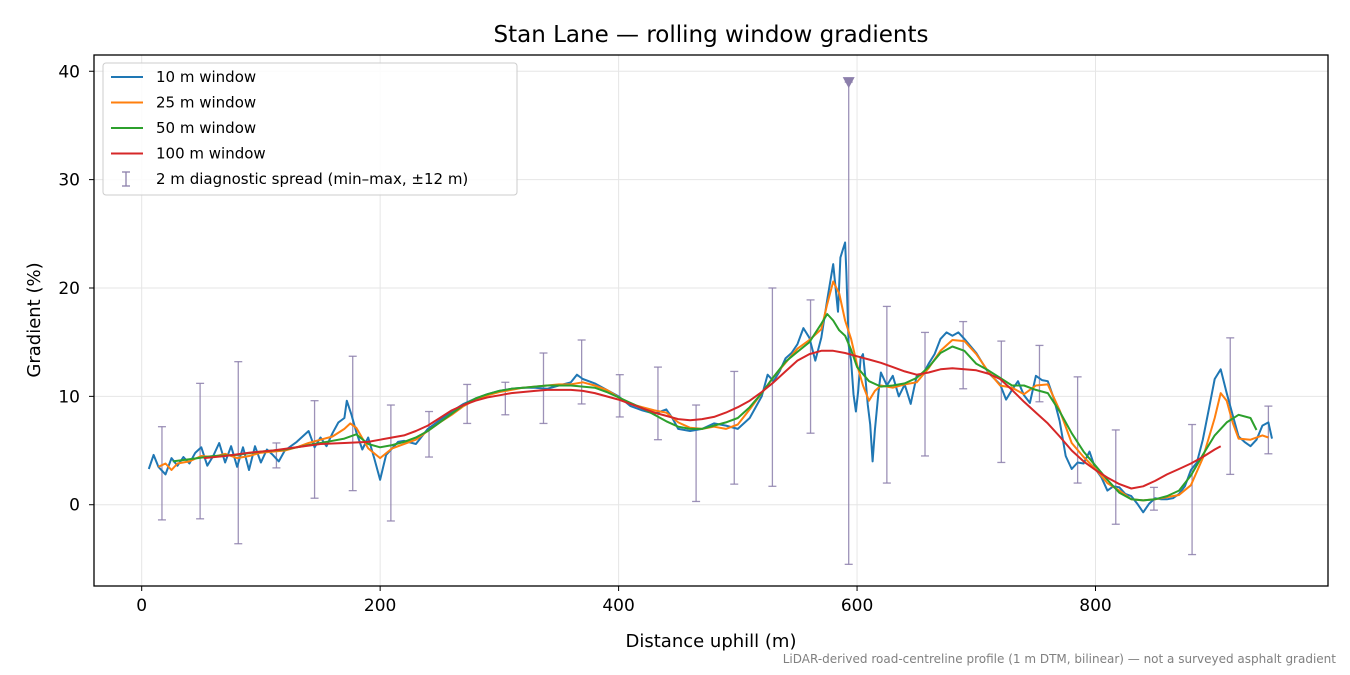 The image size is (1350, 675). Describe the element at coordinates (848, 83) in the screenshot. I see `errorbar-marker` at that location.